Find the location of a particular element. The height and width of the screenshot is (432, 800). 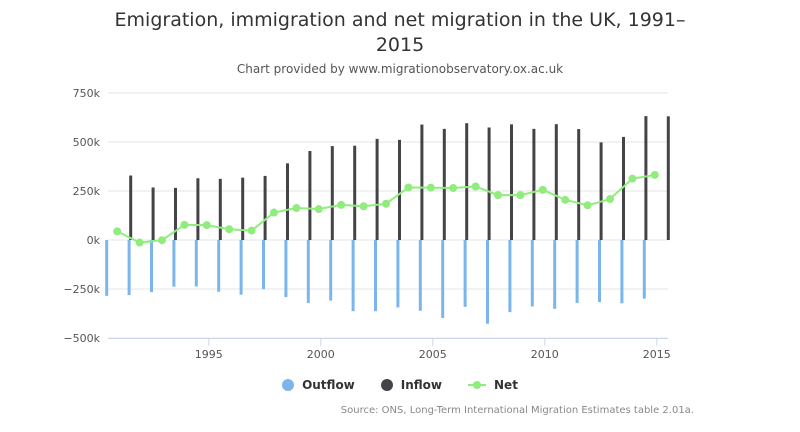

legend-item-outflow: Outflow is located at coordinates (318, 385).